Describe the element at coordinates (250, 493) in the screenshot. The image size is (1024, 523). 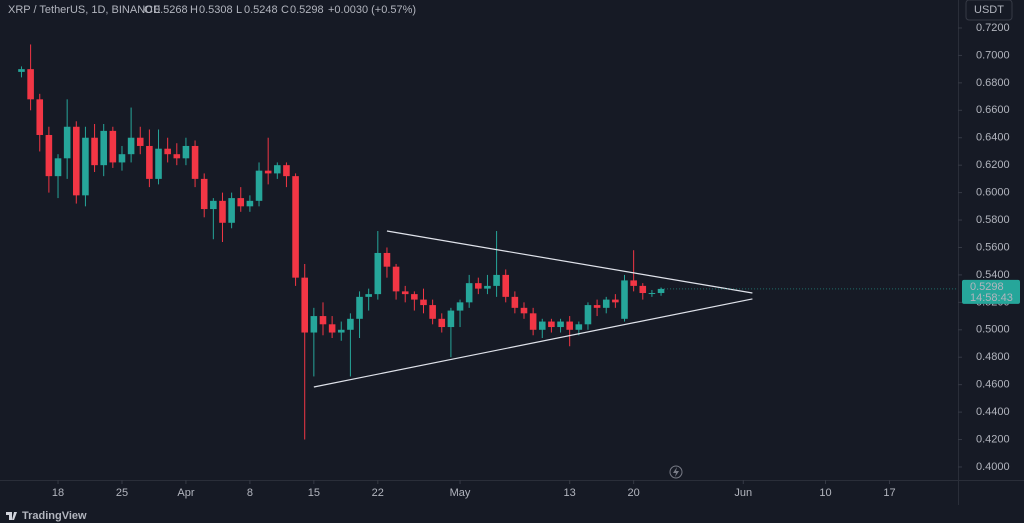
I see `x-tick-label: 8` at that location.